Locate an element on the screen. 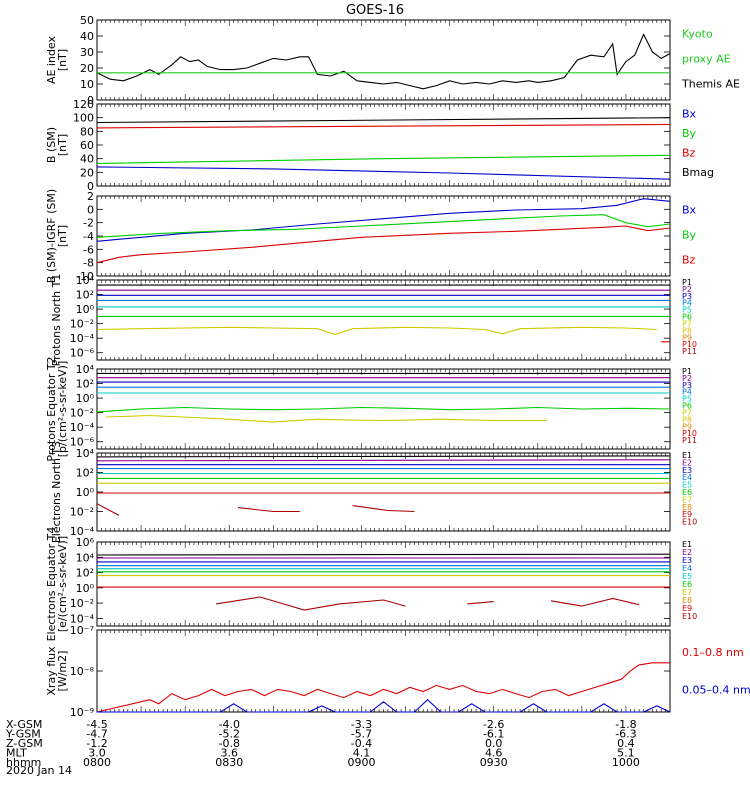  series-themis-ae is located at coordinates (383, 61).